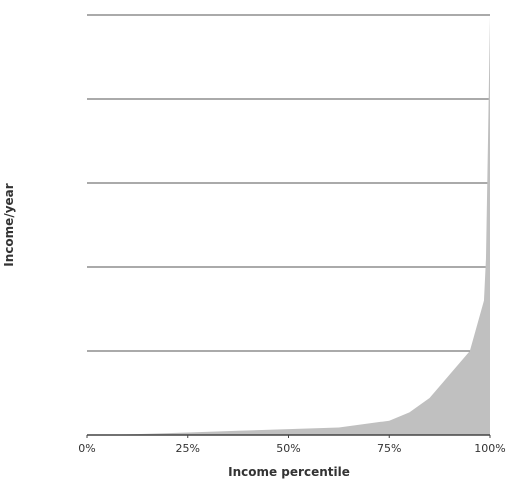 The width and height of the screenshot is (519, 489). I want to click on x-axis-title: Income percentile, so click(289, 472).